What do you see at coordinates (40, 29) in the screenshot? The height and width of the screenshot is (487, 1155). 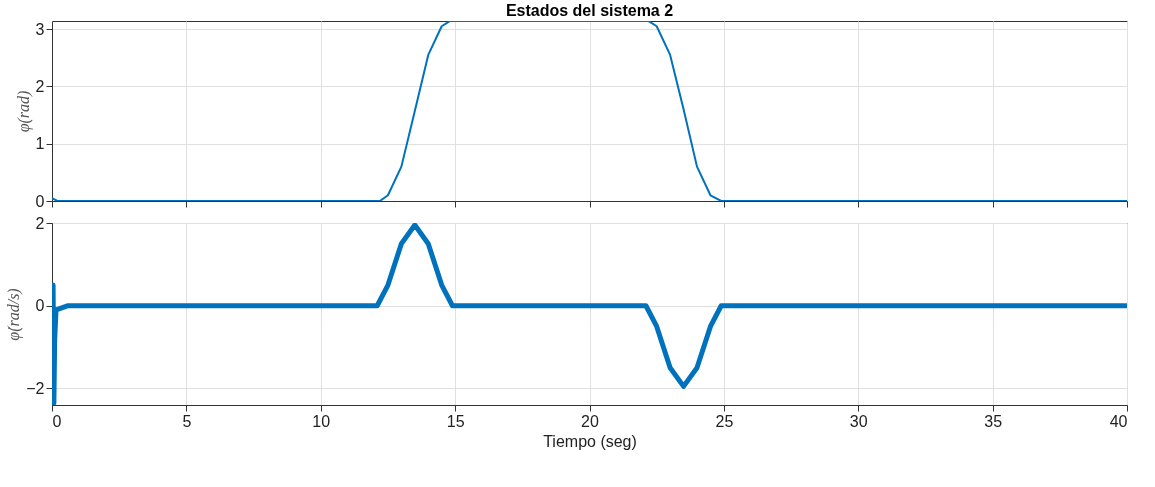 I see `y-tick-label: 3` at bounding box center [40, 29].